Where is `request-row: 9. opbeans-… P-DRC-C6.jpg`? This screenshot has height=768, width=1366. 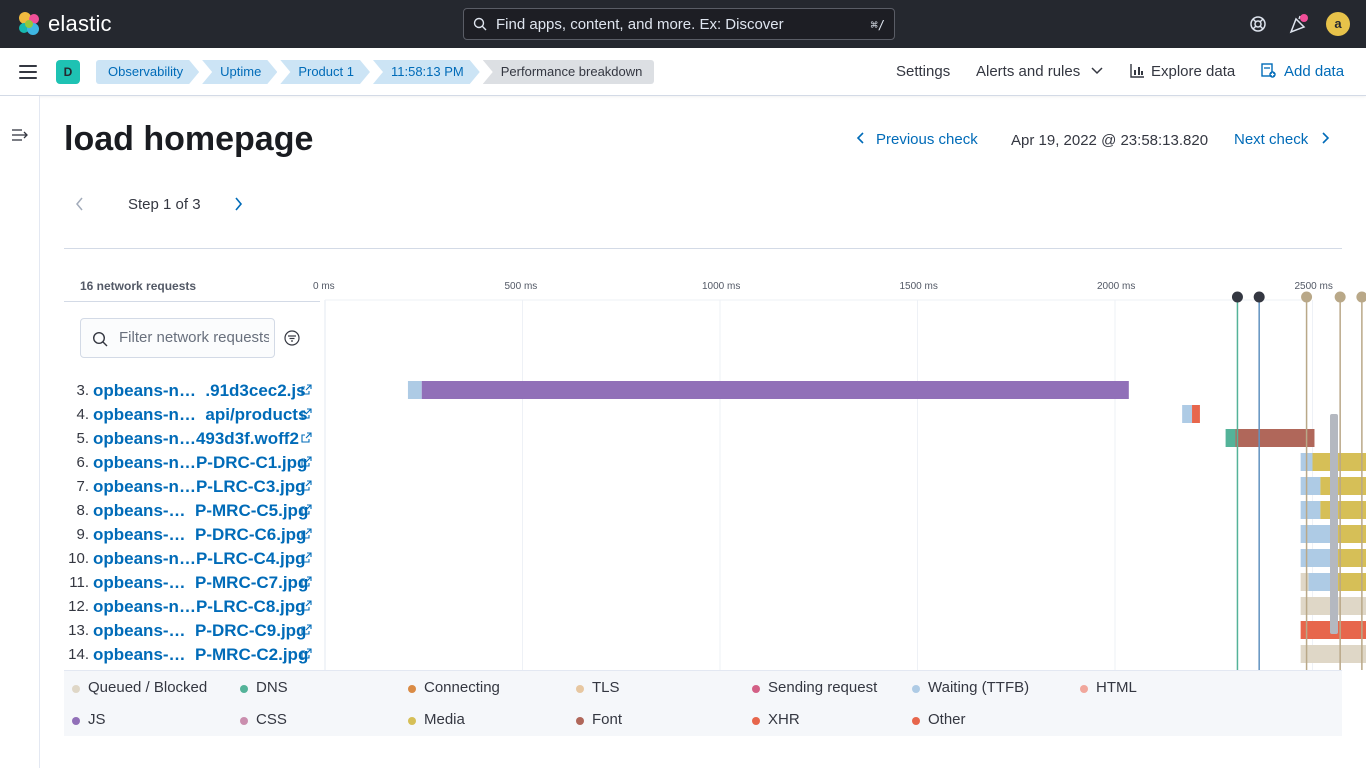 request-row: 9. opbeans-… P-DRC-C6.jpg is located at coordinates (192, 535).